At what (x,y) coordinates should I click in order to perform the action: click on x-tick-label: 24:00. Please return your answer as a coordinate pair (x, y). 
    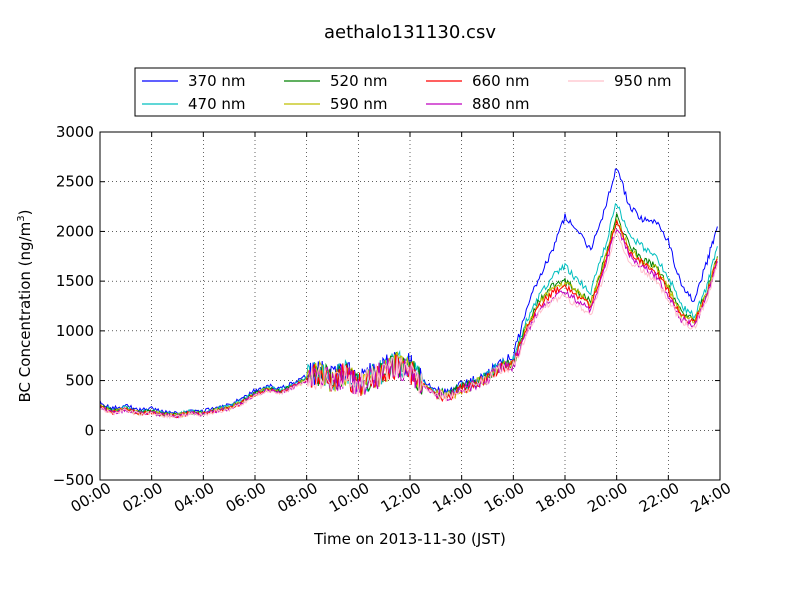
    Looking at the image, I should click on (711, 497).